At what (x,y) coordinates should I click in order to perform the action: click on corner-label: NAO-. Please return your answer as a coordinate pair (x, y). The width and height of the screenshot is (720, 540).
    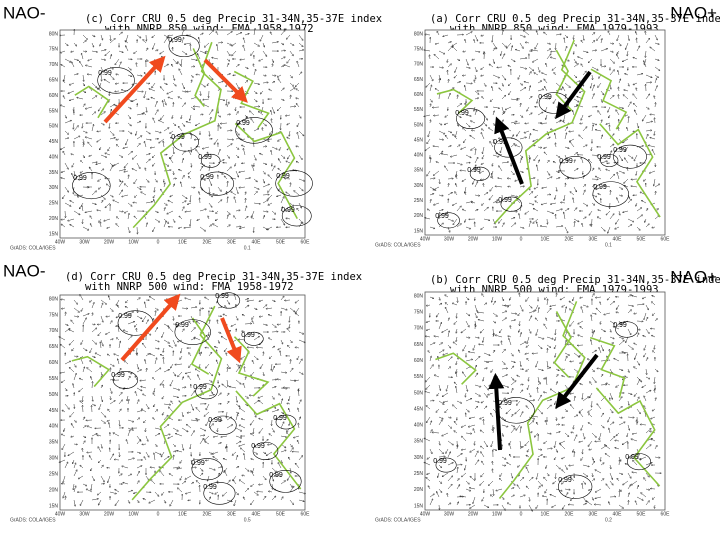
    Looking at the image, I should click on (24, 12).